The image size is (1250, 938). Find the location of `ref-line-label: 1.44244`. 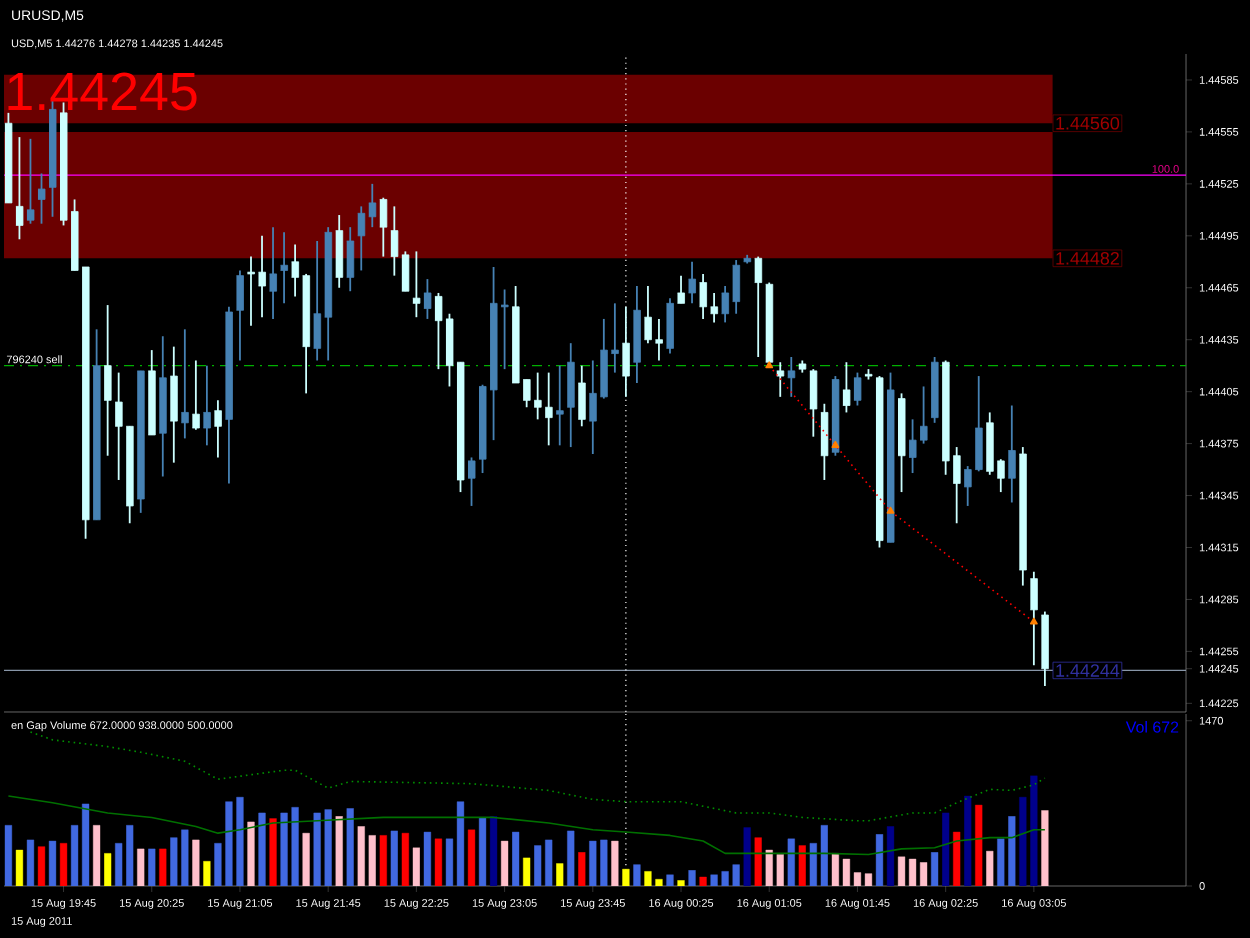

ref-line-label: 1.44244 is located at coordinates (1088, 670).